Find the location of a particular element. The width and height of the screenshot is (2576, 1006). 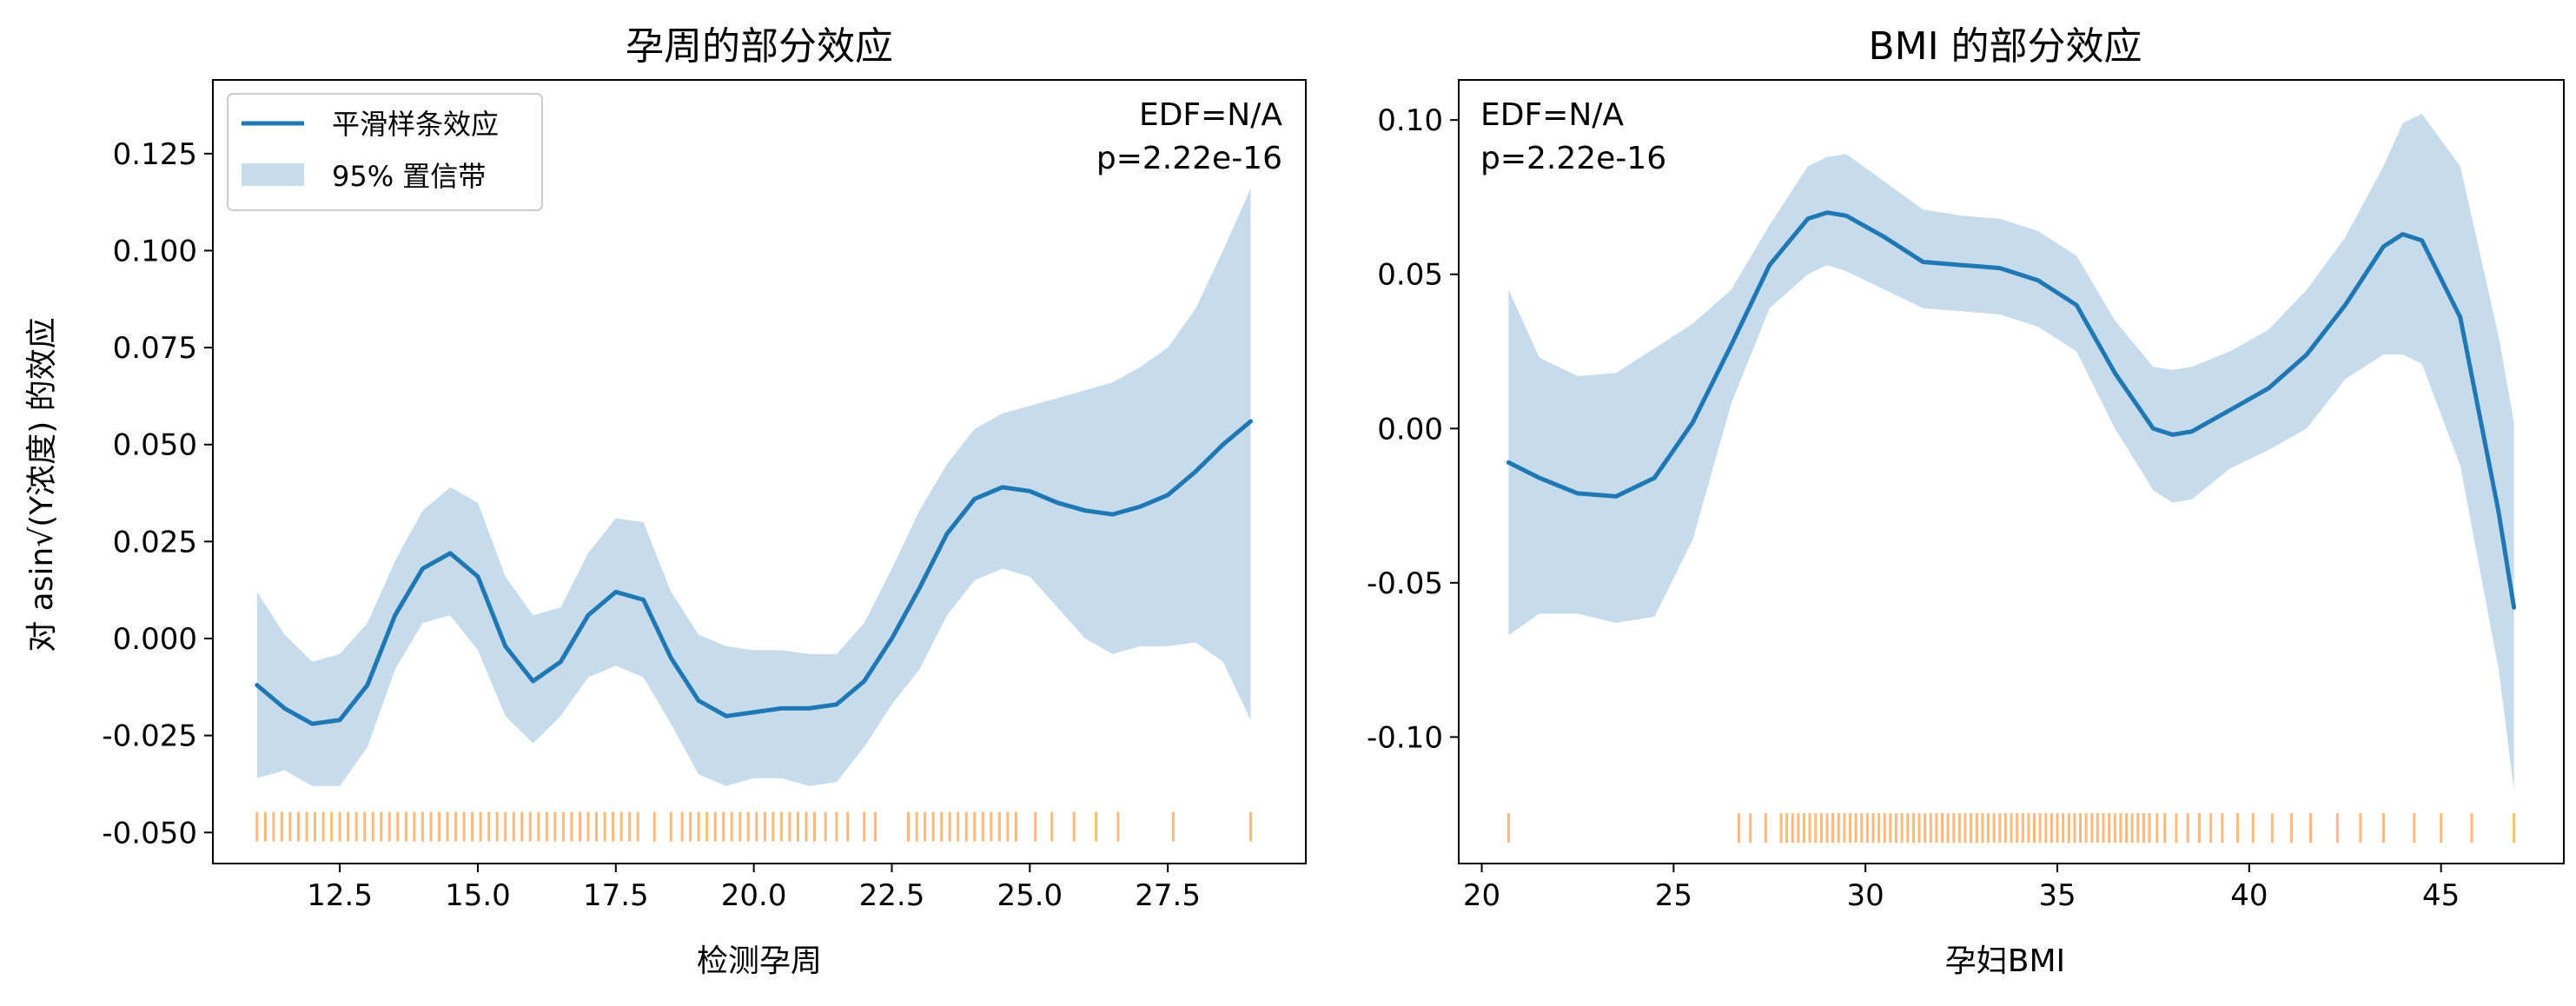

x-tick-label: 27.5 is located at coordinates (1168, 895).